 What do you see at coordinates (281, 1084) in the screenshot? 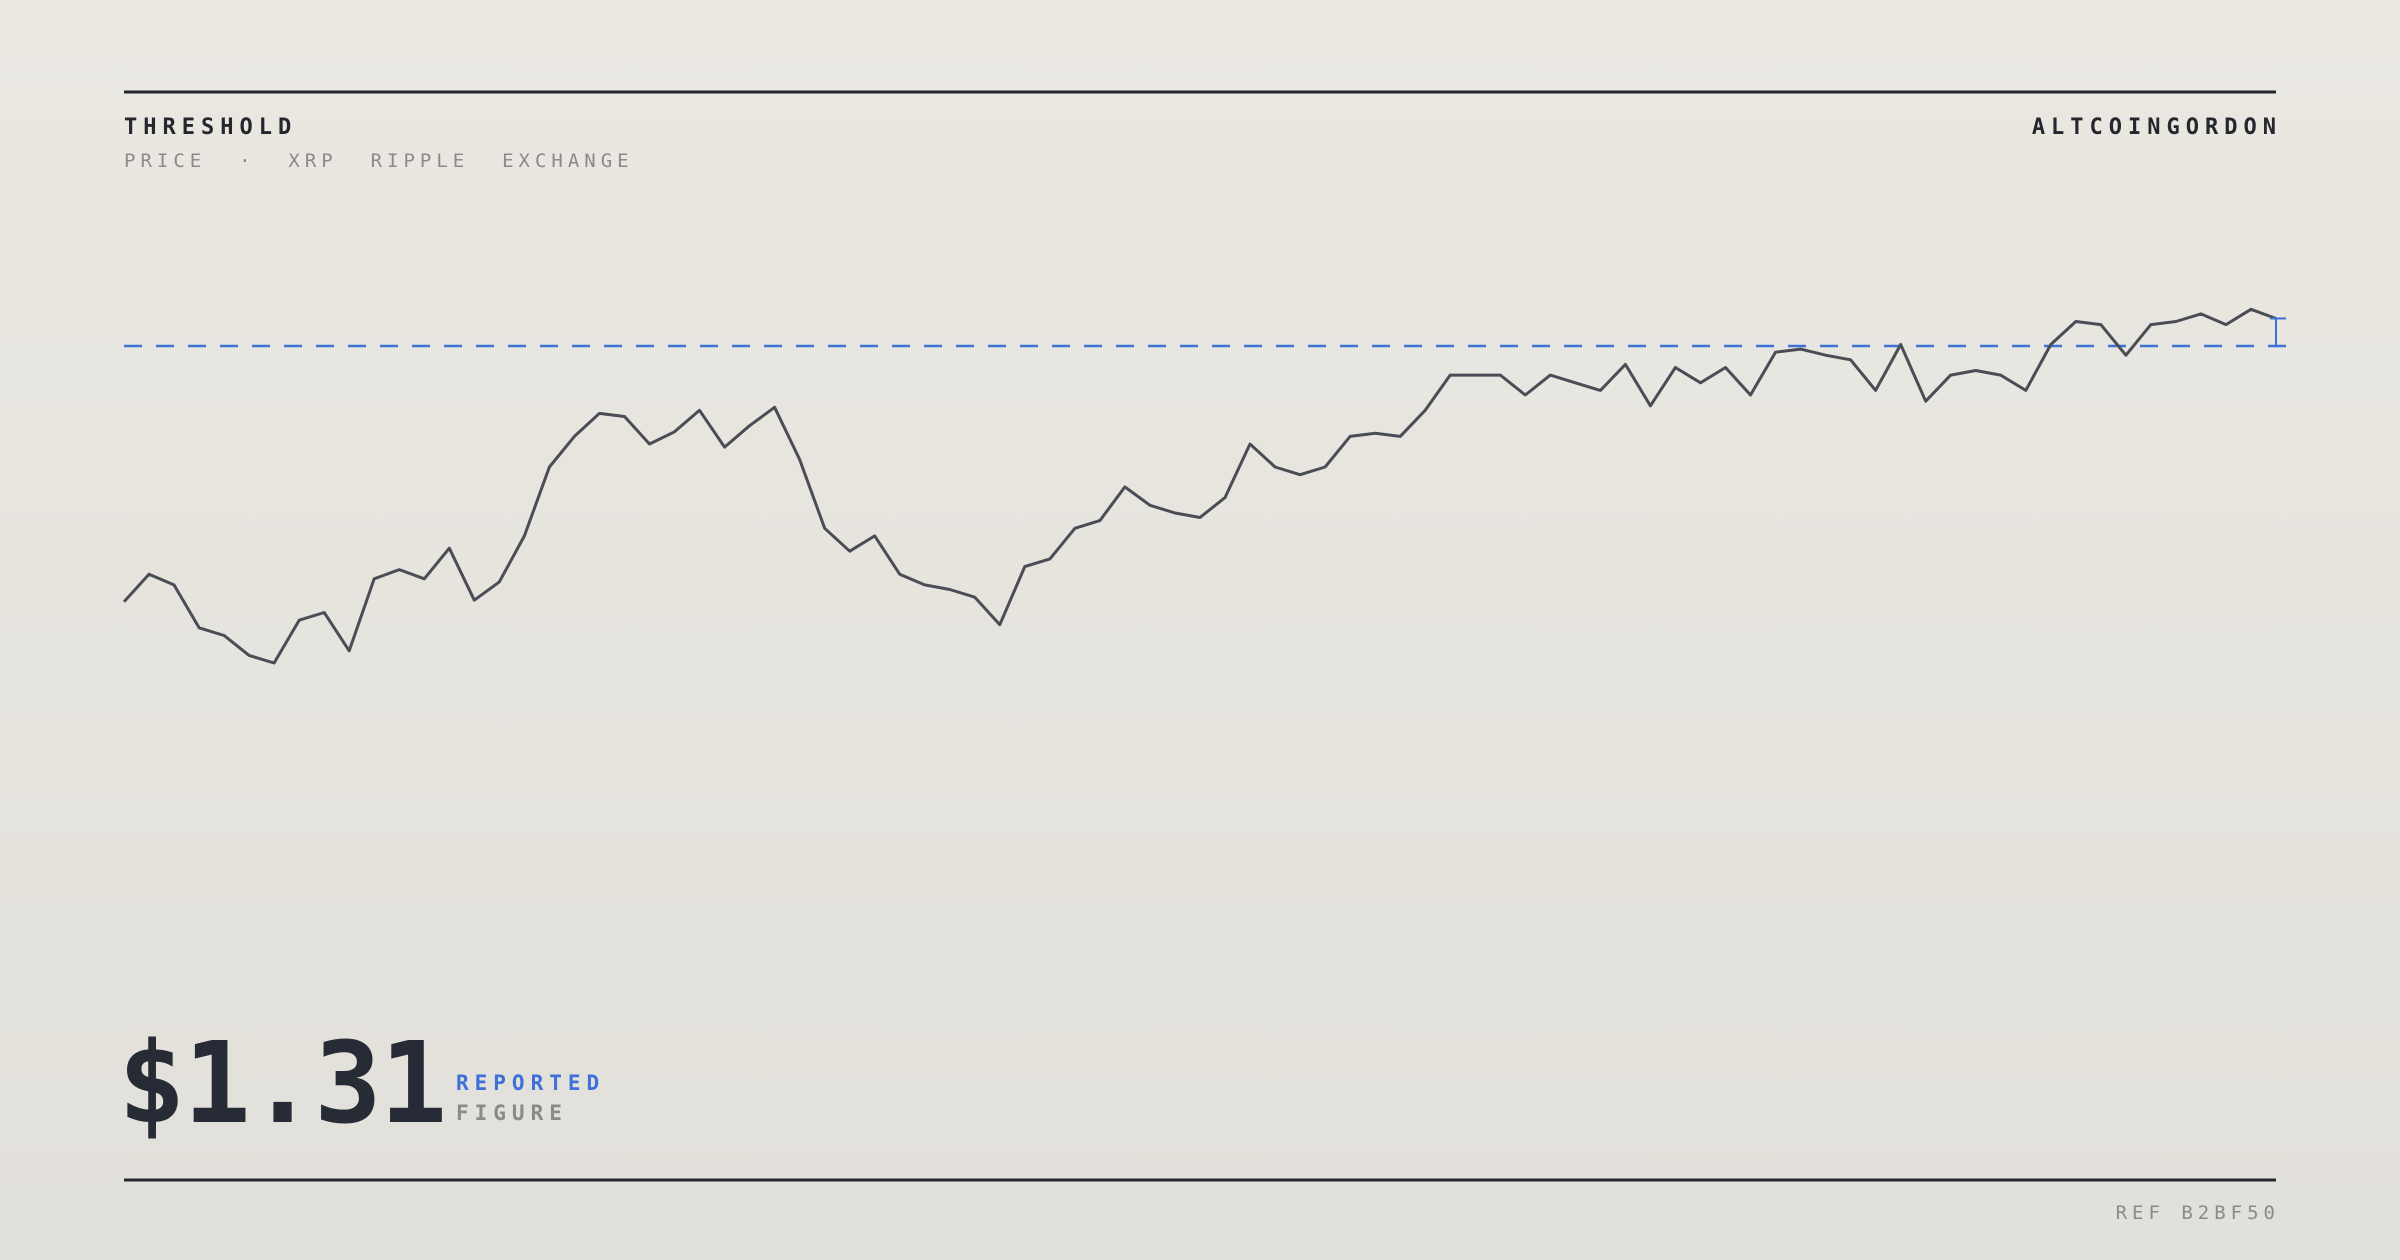
I see `figure: $1.31` at bounding box center [281, 1084].